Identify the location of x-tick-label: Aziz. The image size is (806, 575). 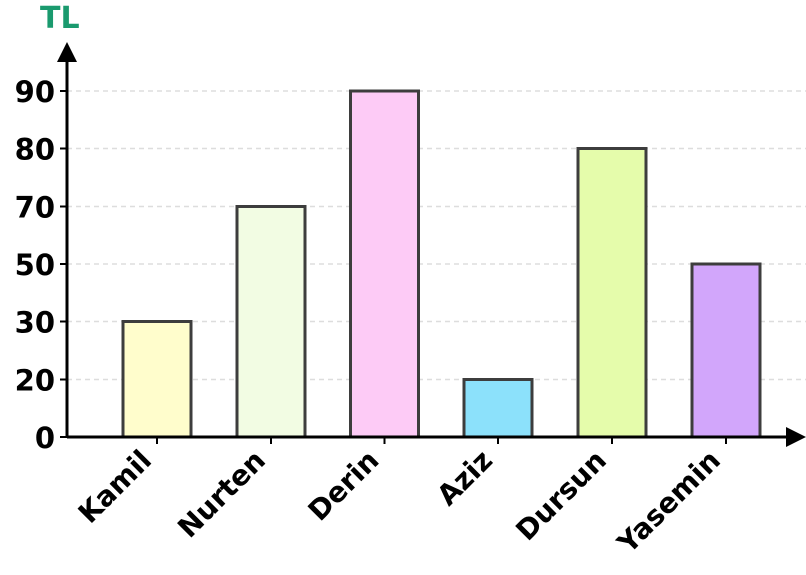
(464, 478).